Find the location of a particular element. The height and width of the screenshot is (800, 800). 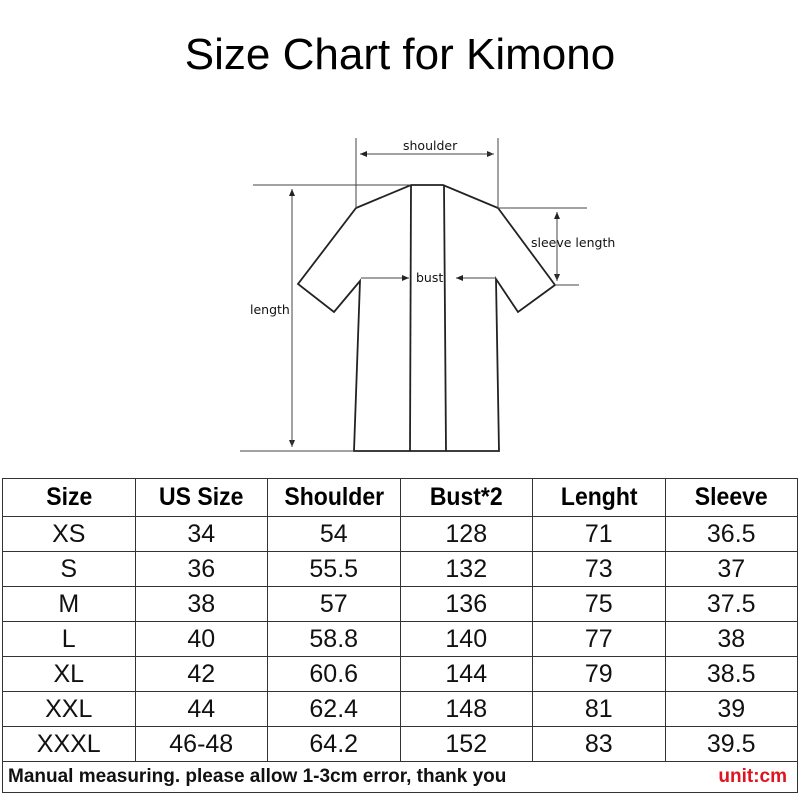

kimono-outline is located at coordinates (426, 318).